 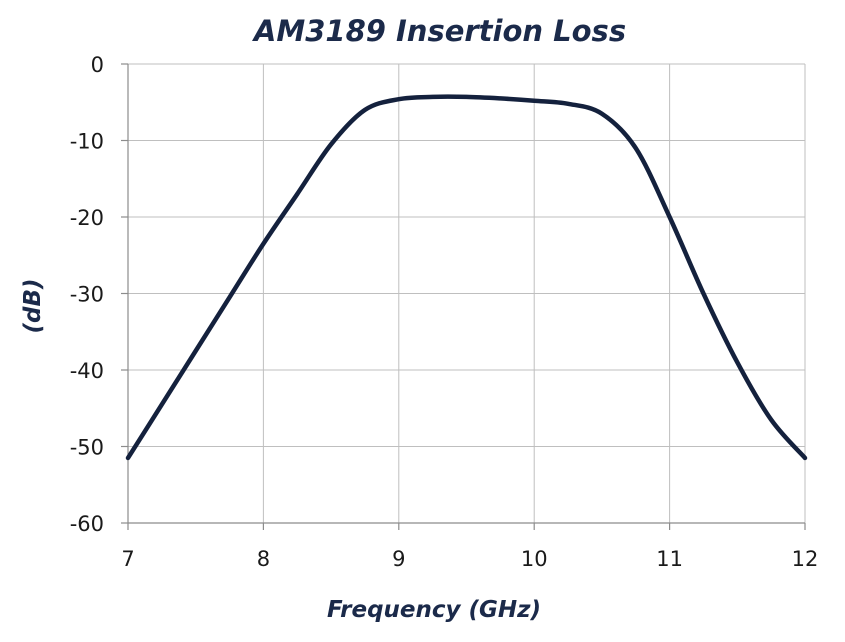 What do you see at coordinates (534, 559) in the screenshot?
I see `x-tick-label: 10` at bounding box center [534, 559].